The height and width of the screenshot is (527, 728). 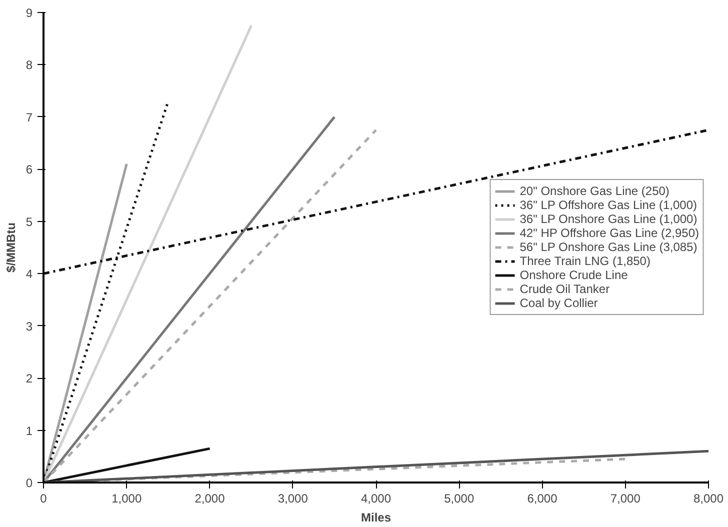 What do you see at coordinates (29, 221) in the screenshot?
I see `y-tick-label: 5` at bounding box center [29, 221].